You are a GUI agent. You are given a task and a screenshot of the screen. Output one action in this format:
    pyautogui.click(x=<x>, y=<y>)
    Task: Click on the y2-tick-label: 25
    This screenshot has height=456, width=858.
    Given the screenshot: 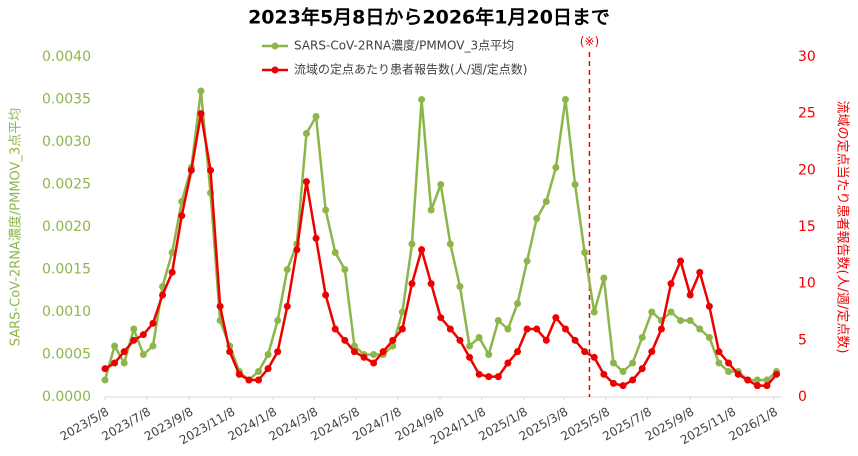 What is the action you would take?
    pyautogui.click(x=807, y=114)
    